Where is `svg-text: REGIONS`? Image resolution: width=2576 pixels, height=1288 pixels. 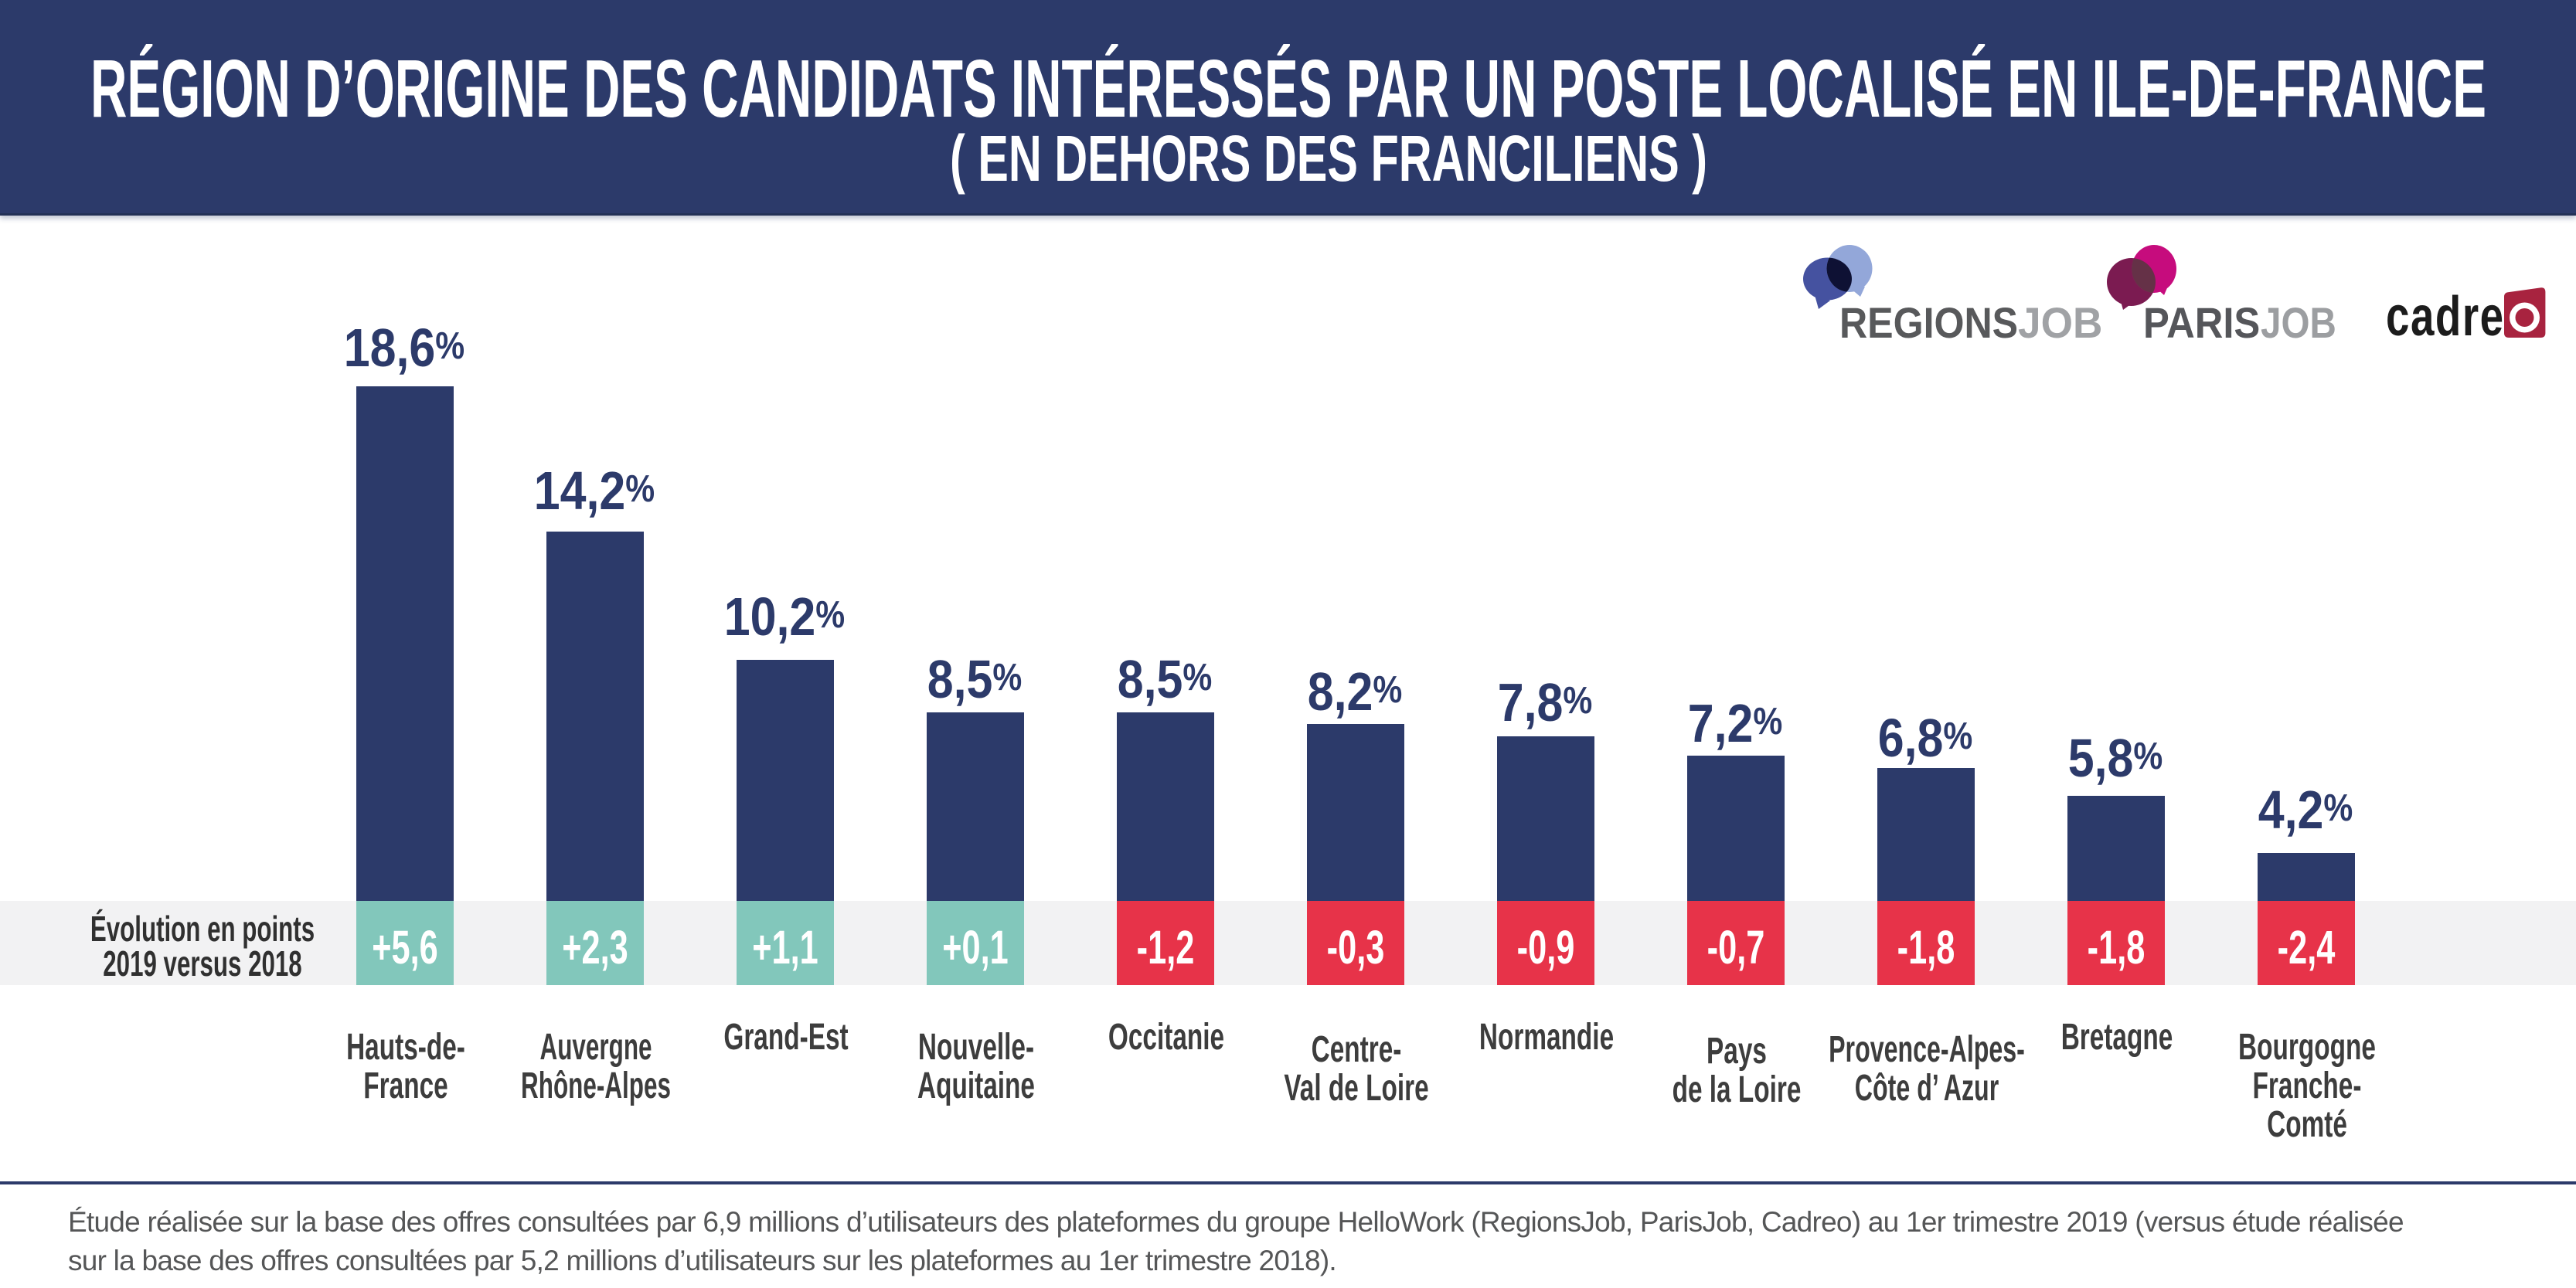 svg-text: REGIONS is located at coordinates (1928, 323).